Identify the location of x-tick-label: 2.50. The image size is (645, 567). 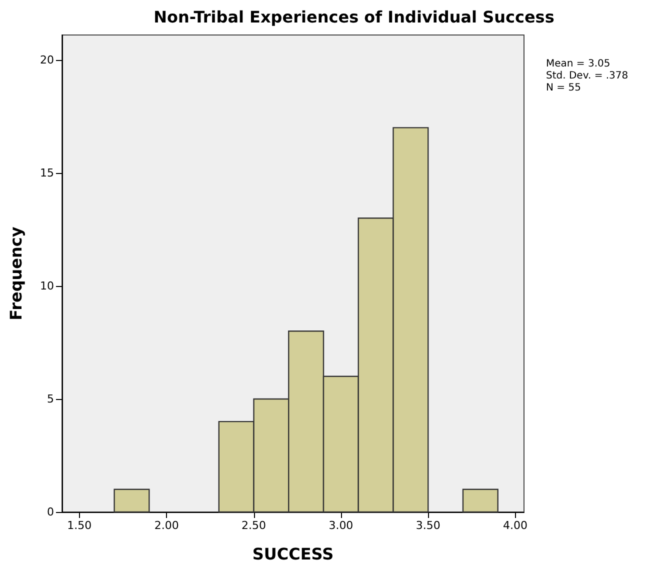
(254, 525).